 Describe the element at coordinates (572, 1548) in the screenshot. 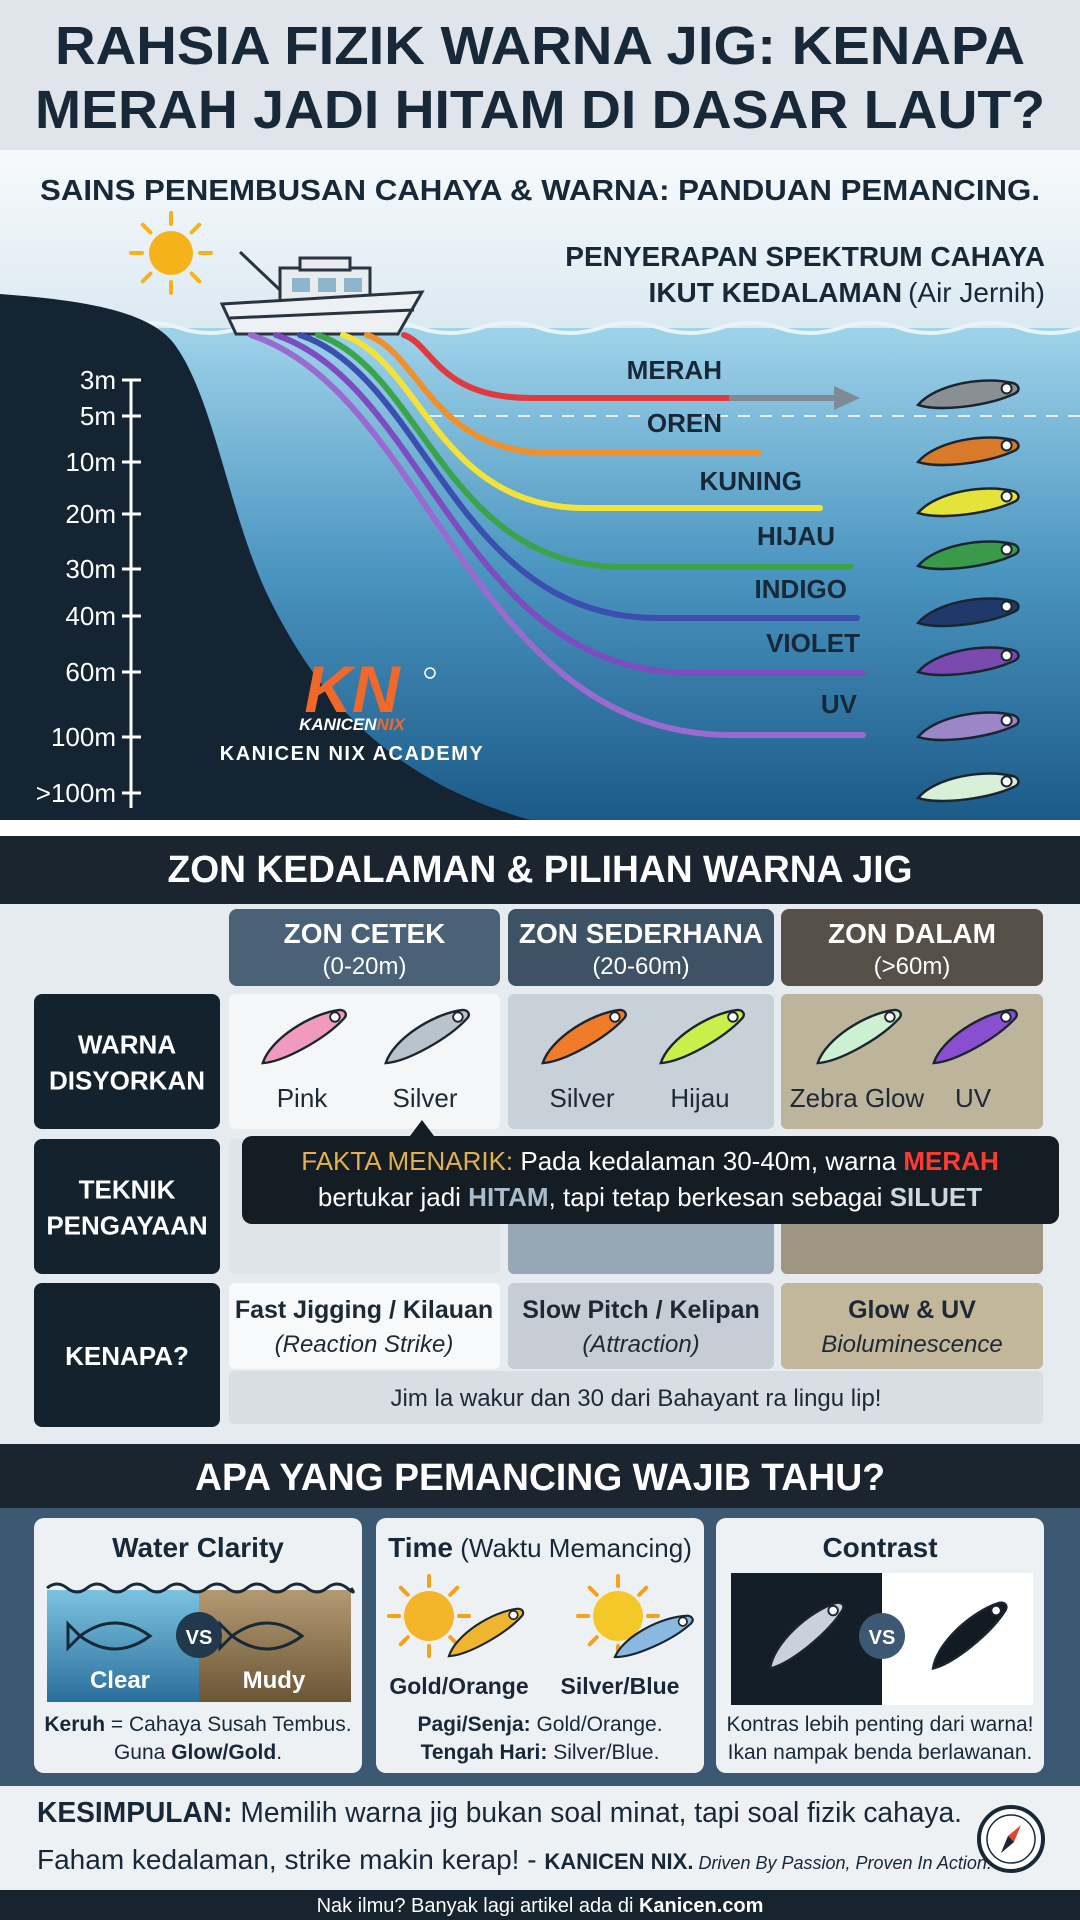

I see `card-title-note: (Waktu Memancing)` at that location.